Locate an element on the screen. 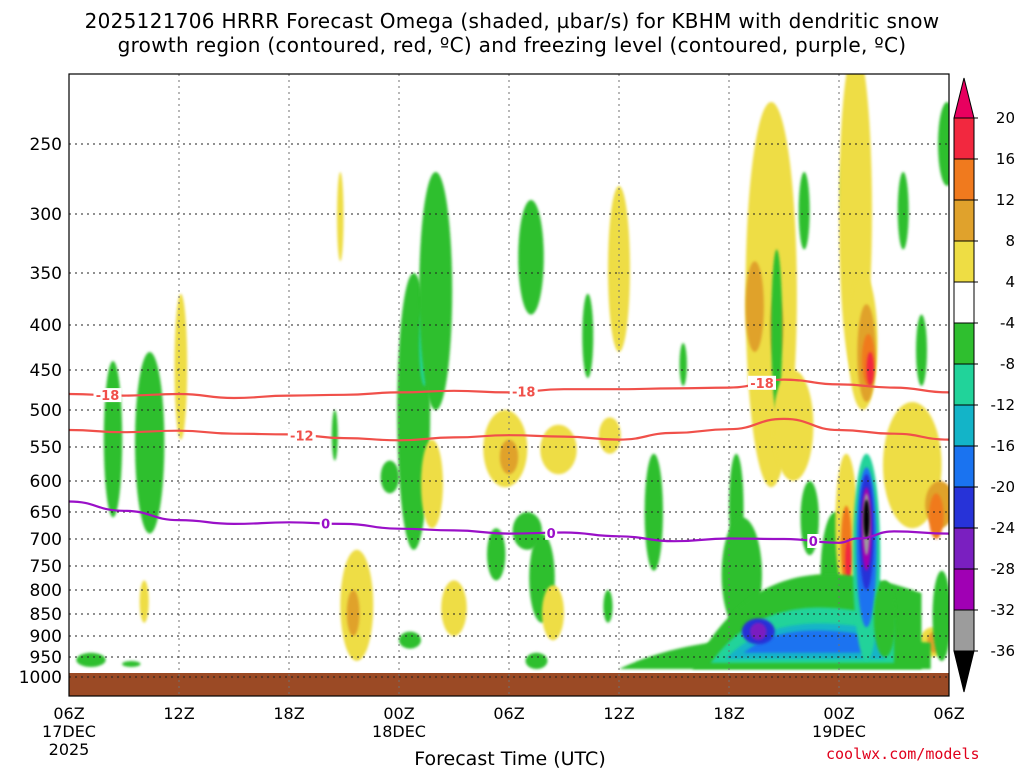 This screenshot has height=768, width=1024. colorbar-top-arrow is located at coordinates (964, 98).